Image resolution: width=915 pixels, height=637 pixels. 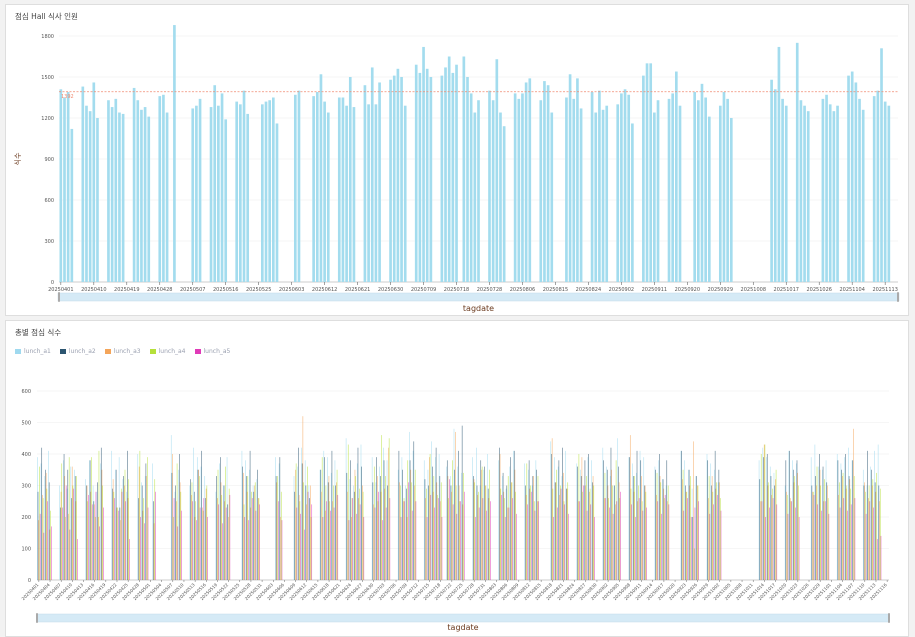 What do you see at coordinates (122, 351) in the screenshot?
I see `legend-item-lunch_a3: lunch_a3` at bounding box center [122, 351].